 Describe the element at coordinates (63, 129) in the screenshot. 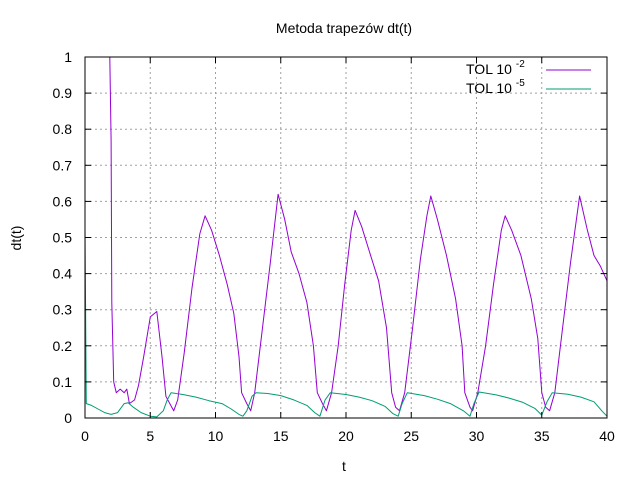

I see `y-tick-label: 0.8` at that location.